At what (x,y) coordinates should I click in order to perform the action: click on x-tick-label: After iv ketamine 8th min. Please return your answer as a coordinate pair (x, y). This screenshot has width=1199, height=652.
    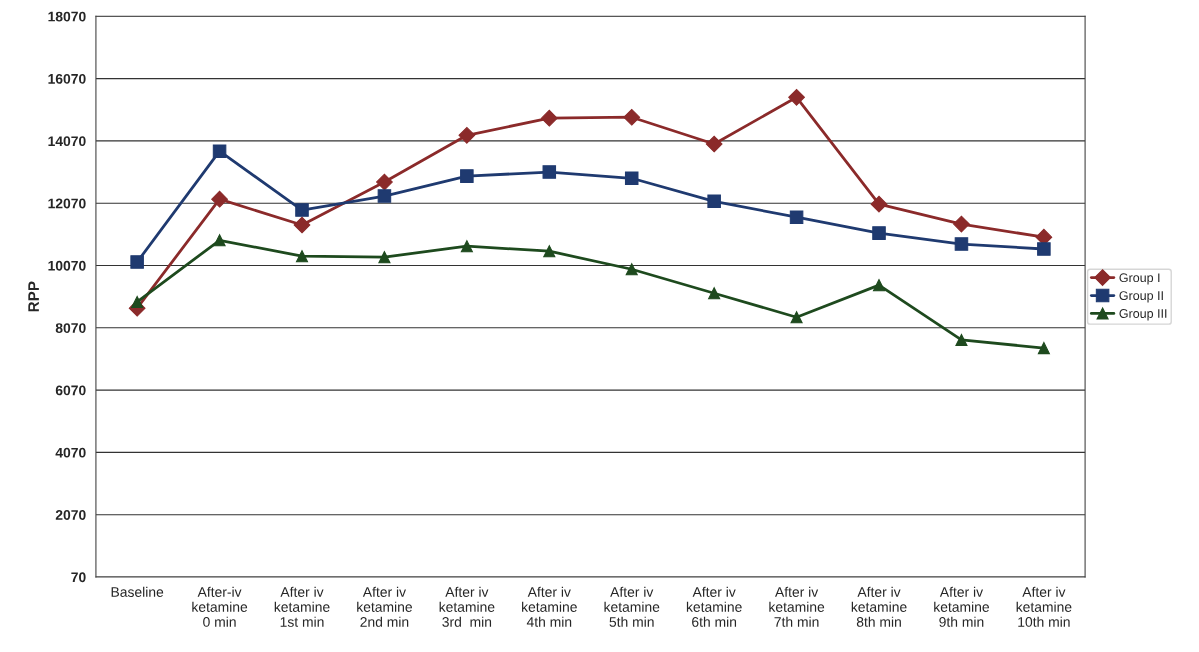
    Looking at the image, I should click on (879, 606).